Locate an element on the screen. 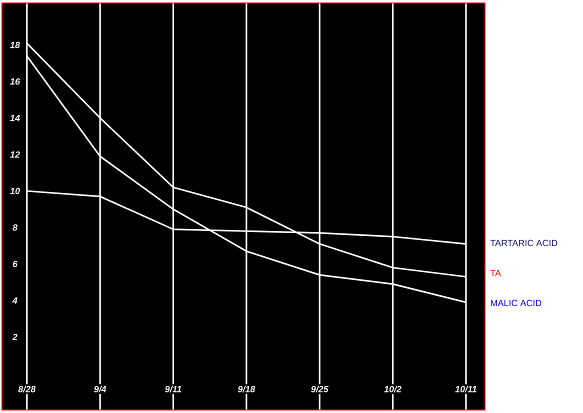 The height and width of the screenshot is (413, 583). y-tick-label: 16 is located at coordinates (15, 81).